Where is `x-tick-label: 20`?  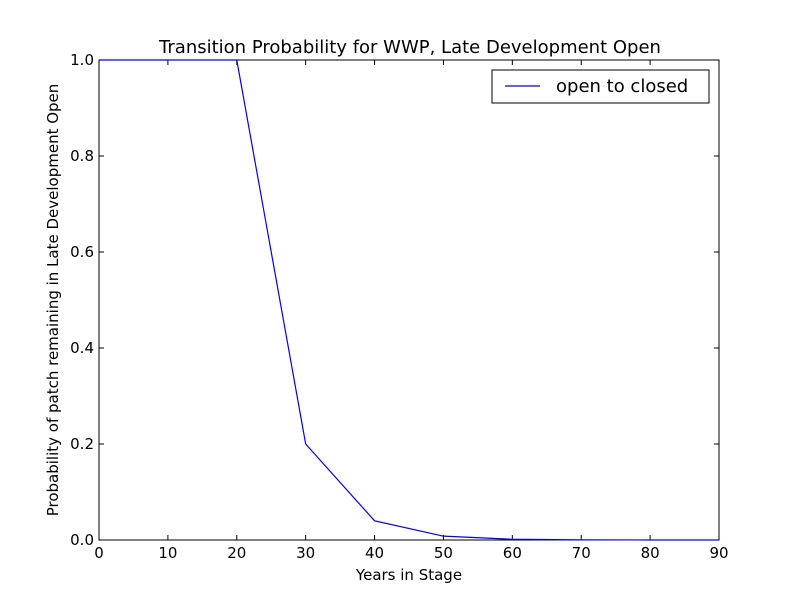
x-tick-label: 20 is located at coordinates (236, 553).